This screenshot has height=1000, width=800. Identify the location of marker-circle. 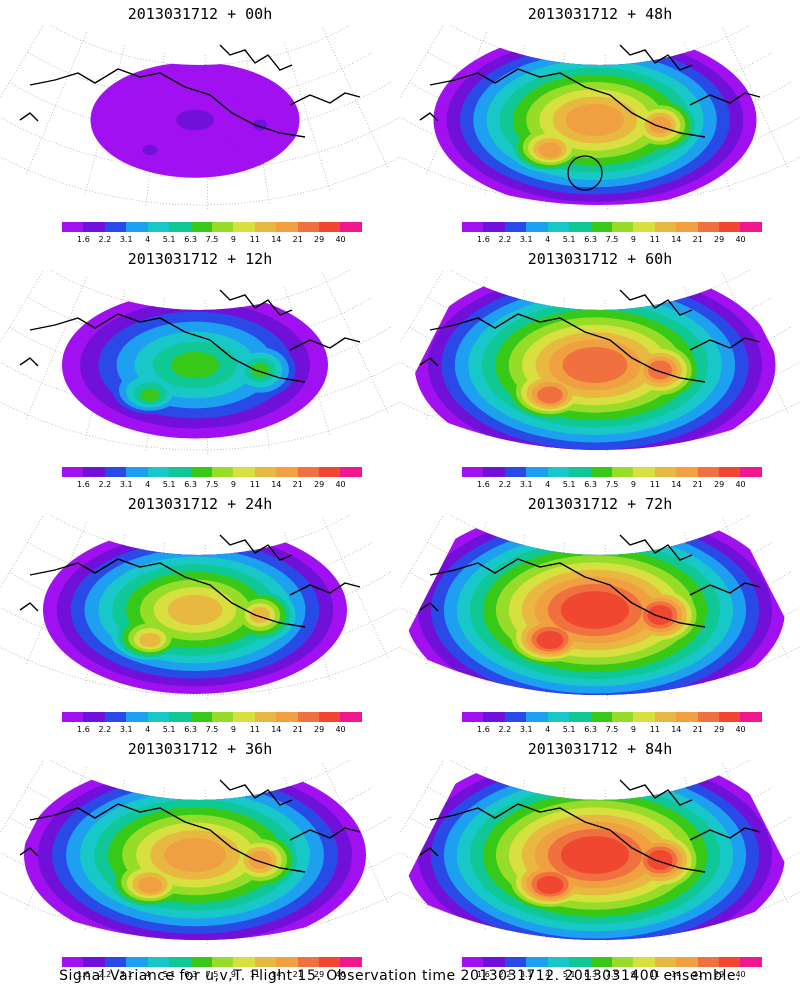
(585, 173).